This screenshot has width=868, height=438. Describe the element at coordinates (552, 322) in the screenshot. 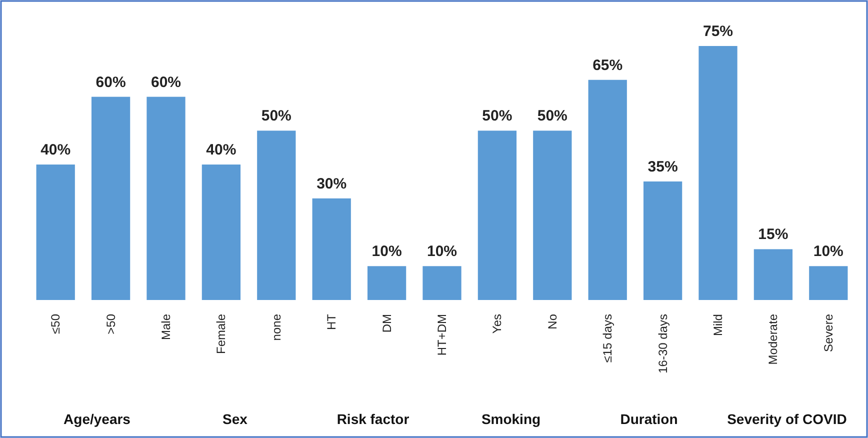

I see `x-tick-label: No` at that location.